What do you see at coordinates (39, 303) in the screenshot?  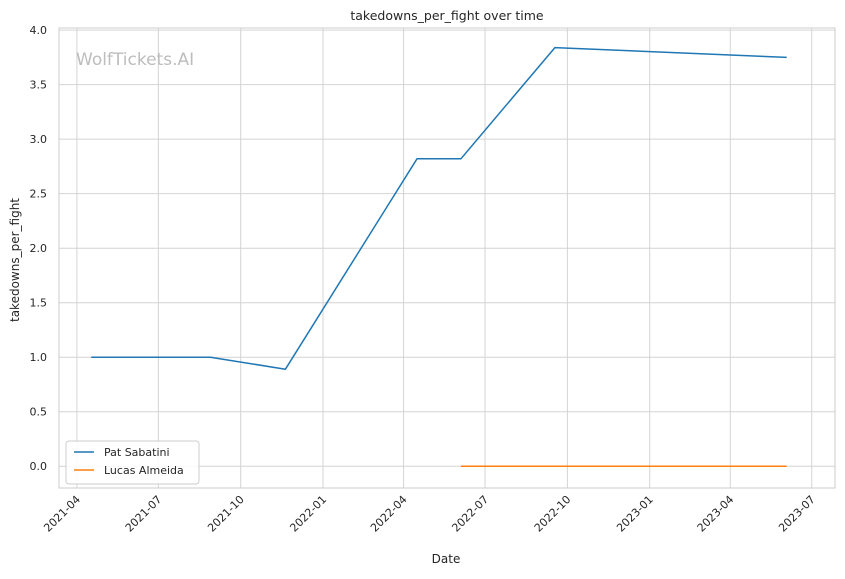 I see `y-tick-label: 1.5` at bounding box center [39, 303].